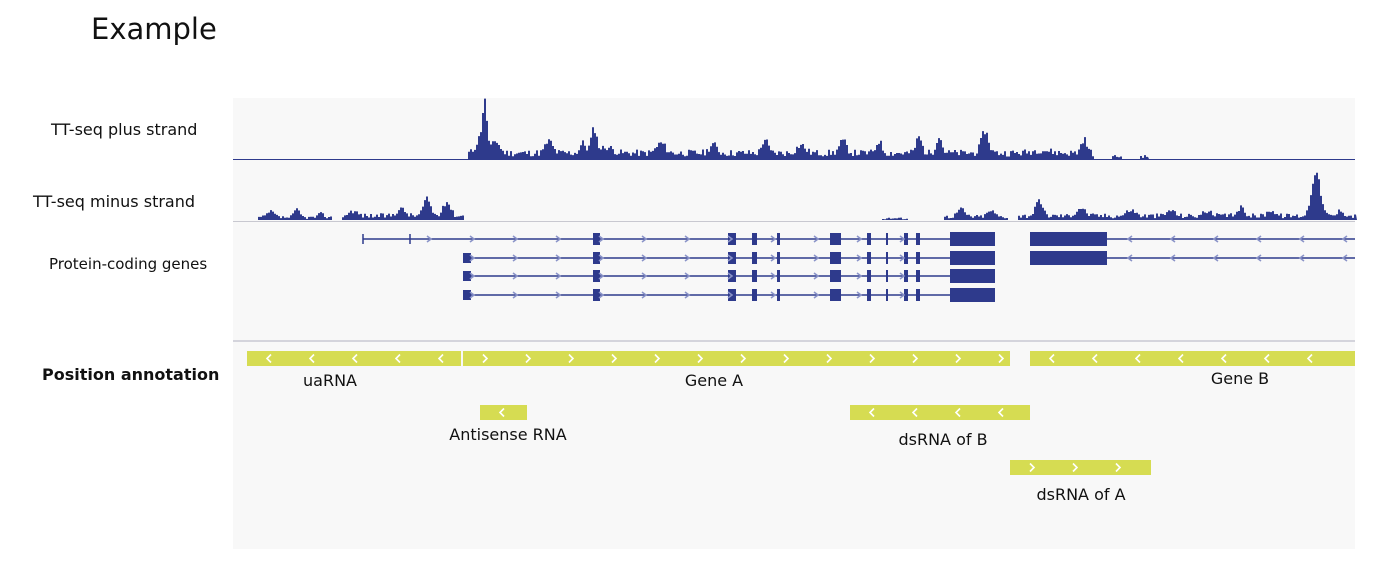  I want to click on annotation-bar-gene-b, so click(1192, 358).